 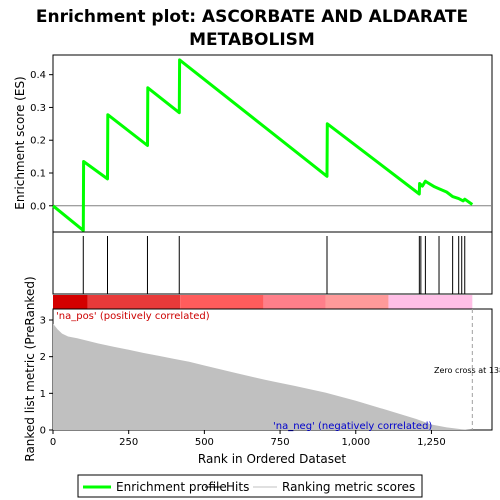 What do you see at coordinates (355, 442) in the screenshot?
I see `x-tick-label: 1,000` at bounding box center [355, 442].